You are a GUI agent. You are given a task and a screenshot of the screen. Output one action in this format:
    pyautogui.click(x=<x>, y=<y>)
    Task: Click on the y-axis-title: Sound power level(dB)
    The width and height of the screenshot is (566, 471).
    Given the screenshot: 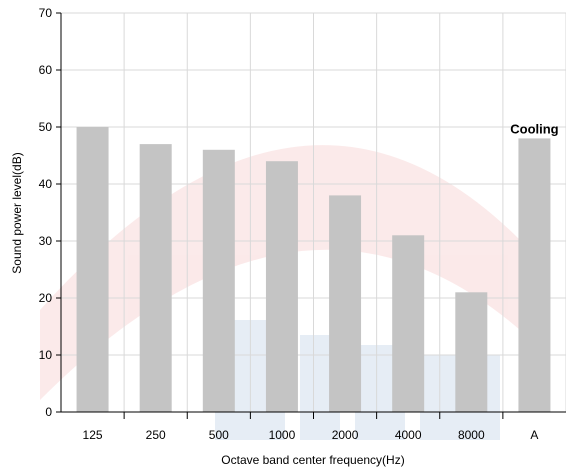 What is the action you would take?
    pyautogui.click(x=17, y=212)
    